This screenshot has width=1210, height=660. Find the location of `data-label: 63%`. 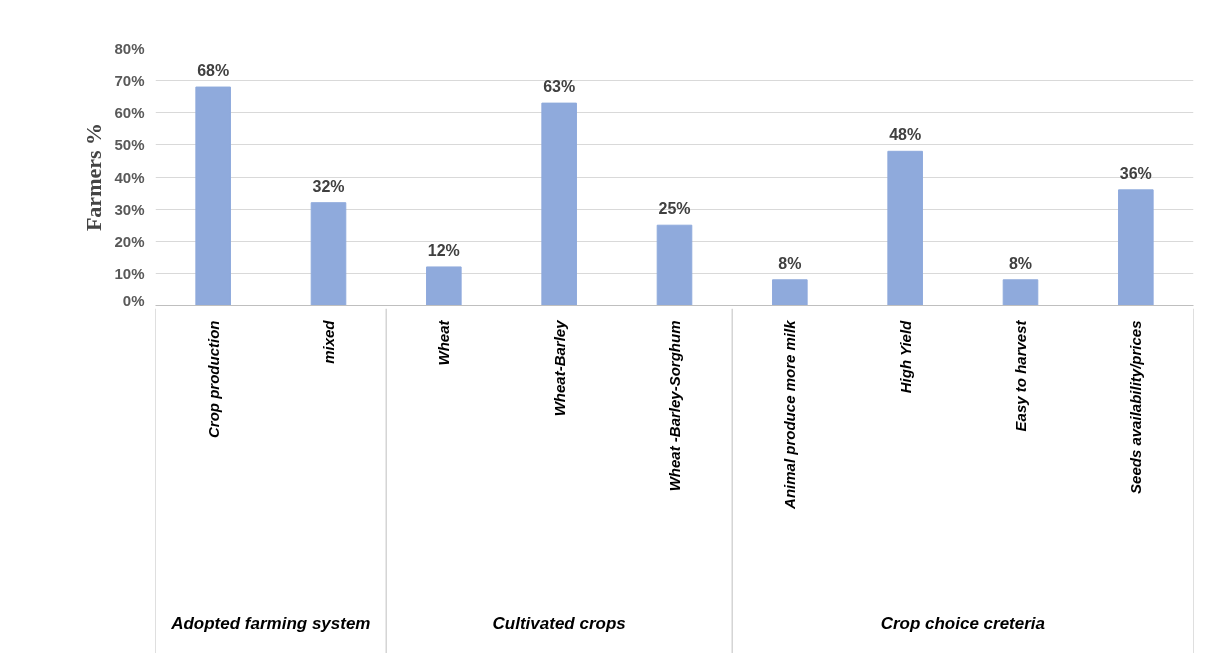

data-label: 63% is located at coordinates (559, 87).